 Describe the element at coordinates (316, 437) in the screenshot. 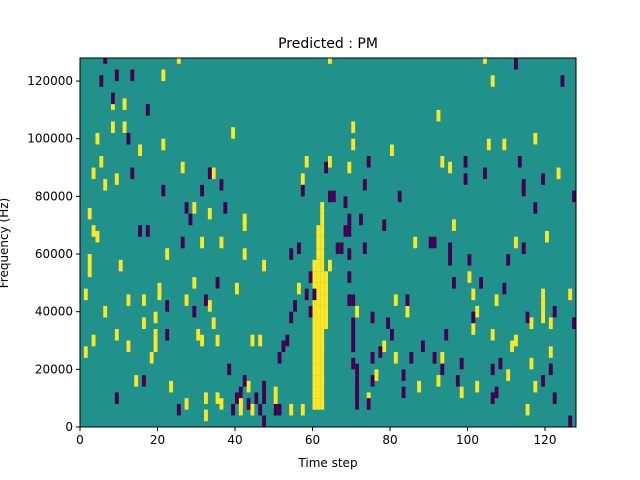

I see `x-axis: 0 20 40 60 80 100 120` at that location.